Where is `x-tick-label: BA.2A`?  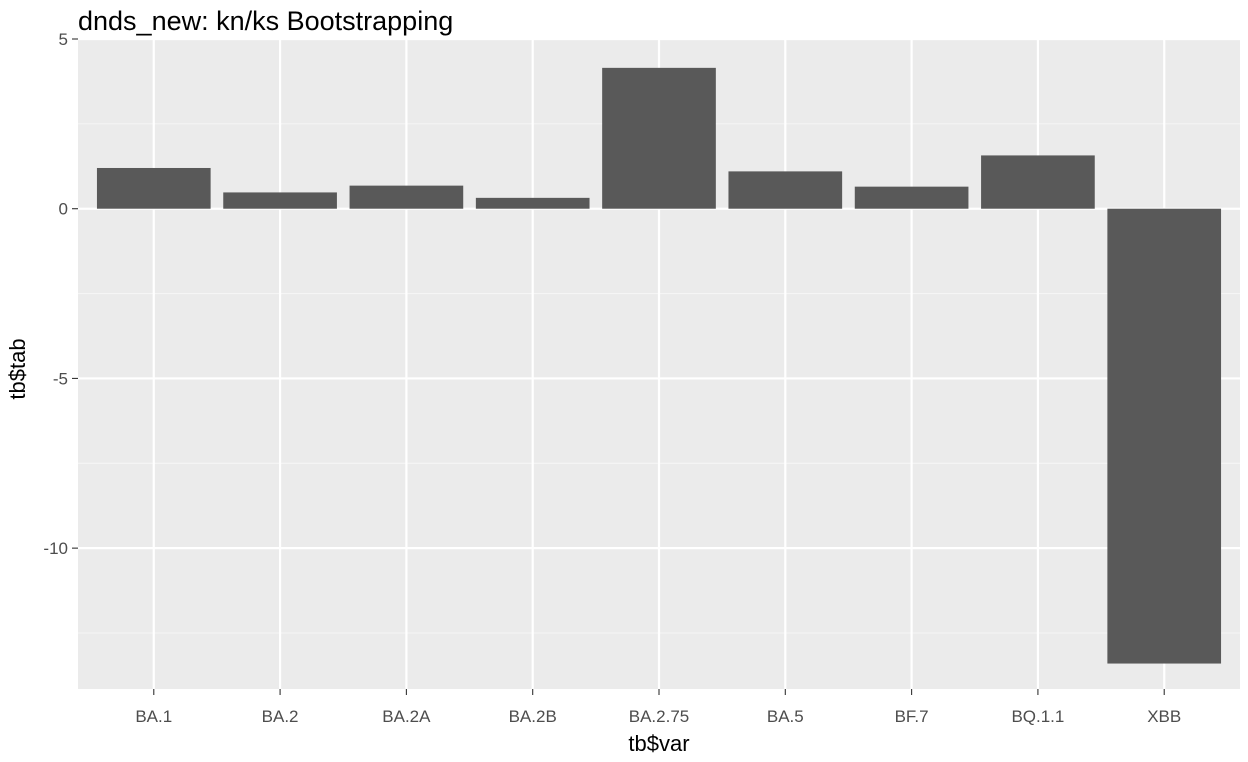
x-tick-label: BA.2A is located at coordinates (406, 716).